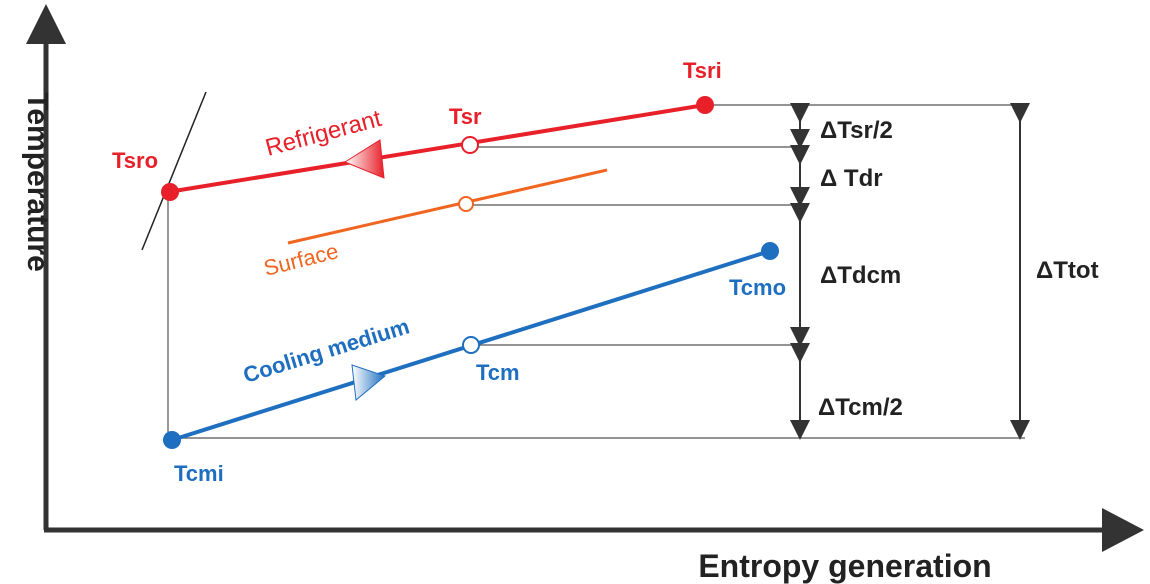 This screenshot has height=584, width=1150. What do you see at coordinates (199, 473) in the screenshot?
I see `tcmi-label: Tcmi` at bounding box center [199, 473].